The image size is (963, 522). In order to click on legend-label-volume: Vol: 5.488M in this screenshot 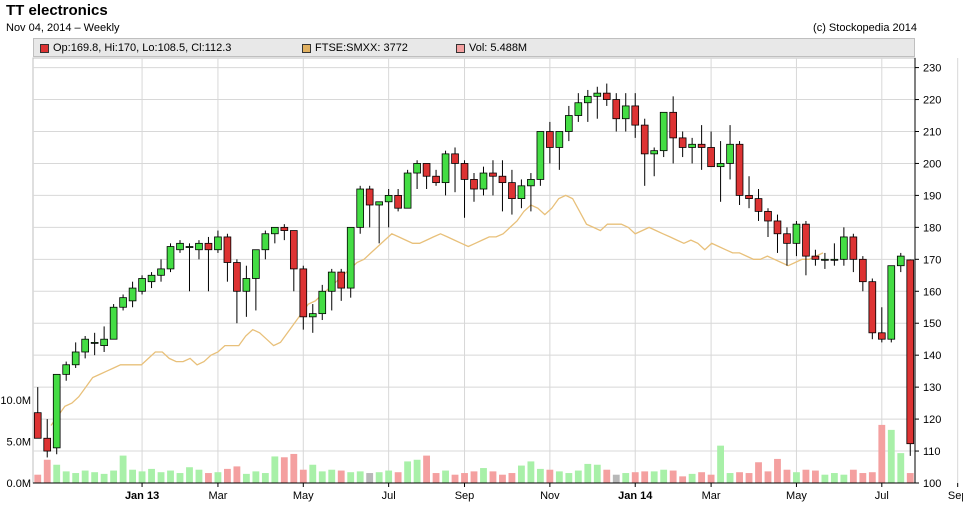, I will do `click(498, 48)`.